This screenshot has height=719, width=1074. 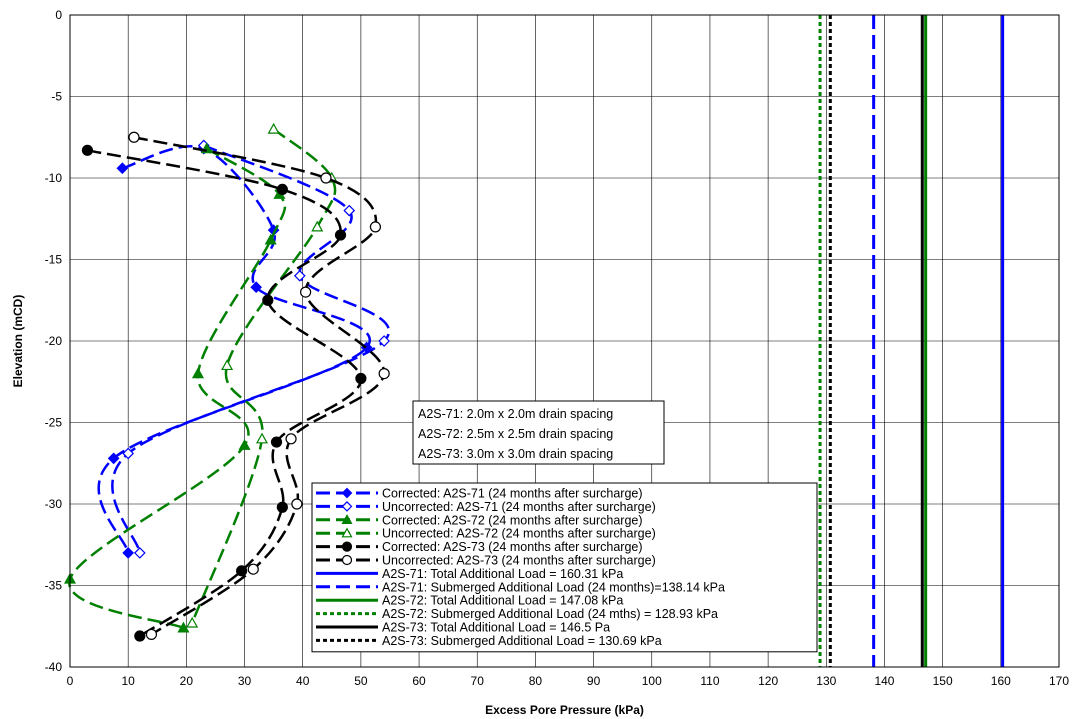 What do you see at coordinates (1001, 681) in the screenshot?
I see `x-tick-label: 160` at bounding box center [1001, 681].